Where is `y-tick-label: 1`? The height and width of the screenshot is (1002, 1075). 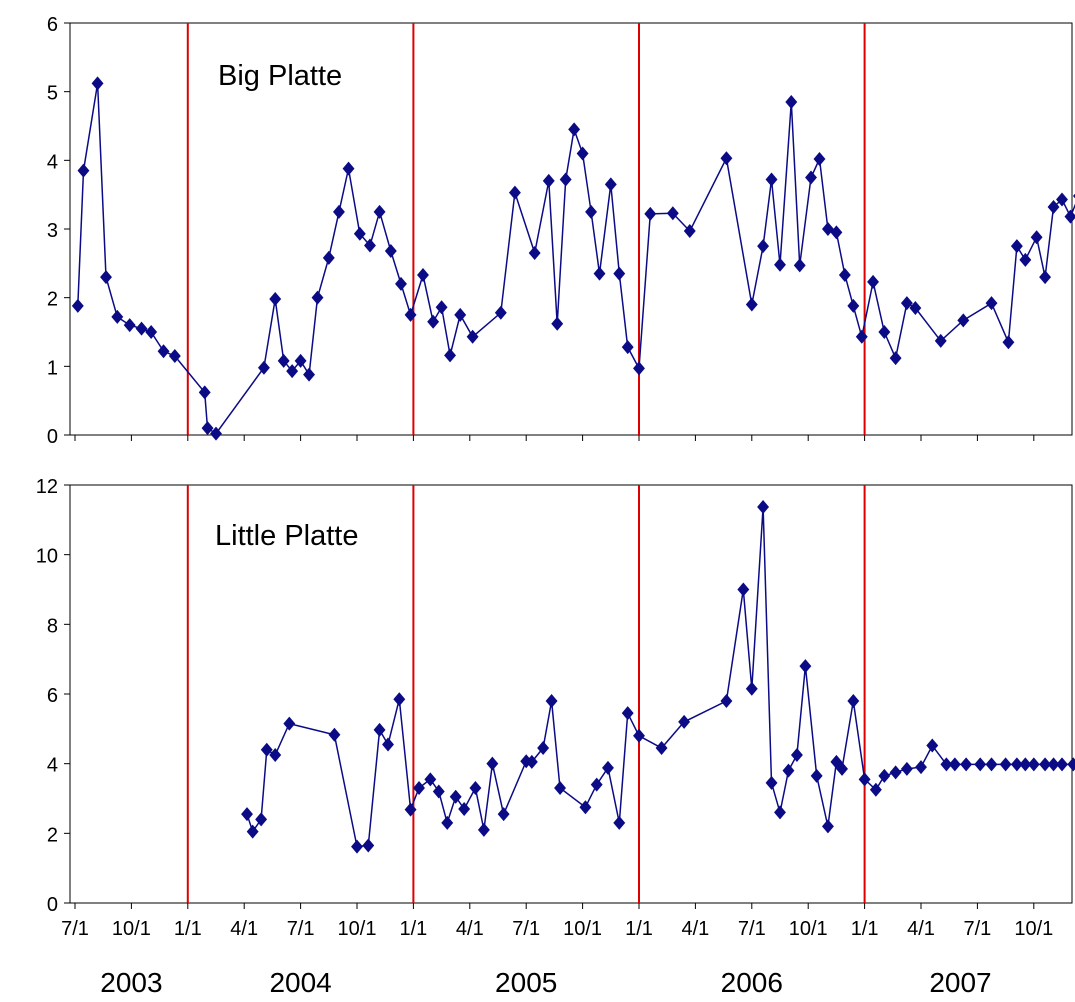 y-tick-label: 1 is located at coordinates (52, 368).